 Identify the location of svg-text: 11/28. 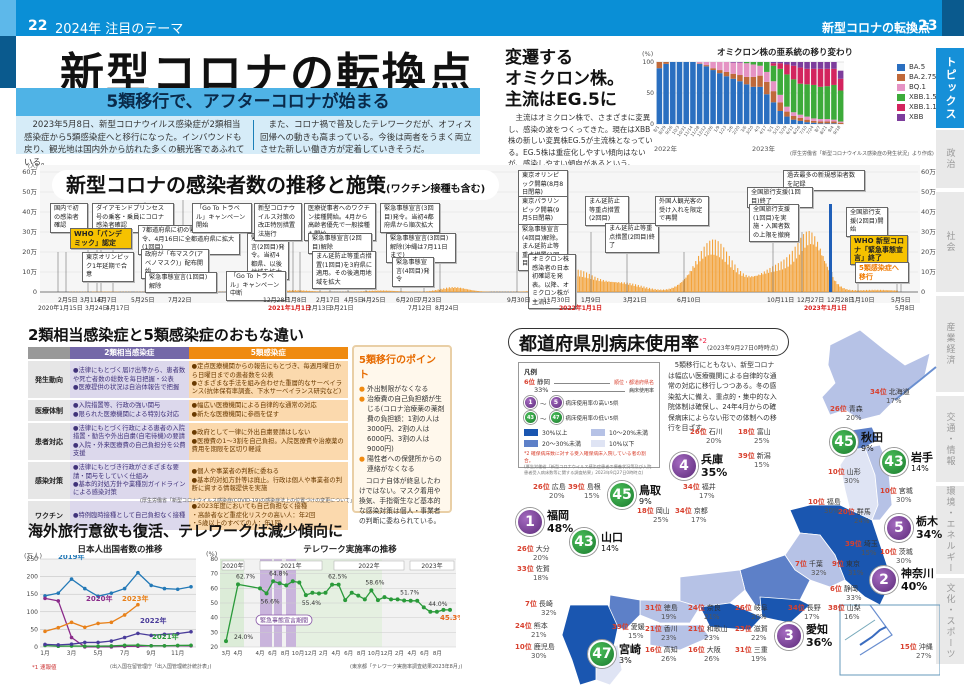
(694, 130).